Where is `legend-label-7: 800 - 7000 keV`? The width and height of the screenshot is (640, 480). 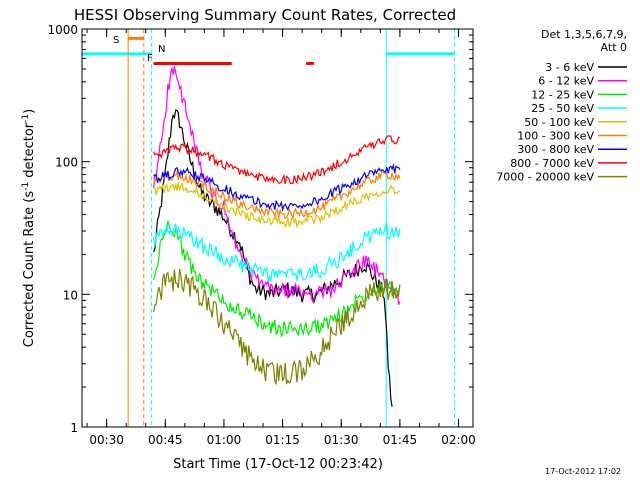 legend-label-7: 800 - 7000 keV is located at coordinates (552, 163).